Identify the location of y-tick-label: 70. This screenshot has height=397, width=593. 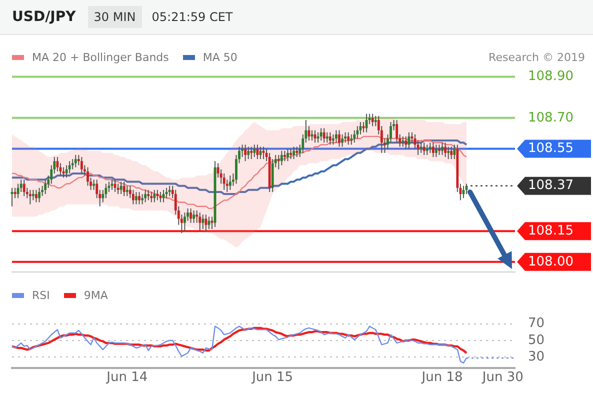
(536, 324).